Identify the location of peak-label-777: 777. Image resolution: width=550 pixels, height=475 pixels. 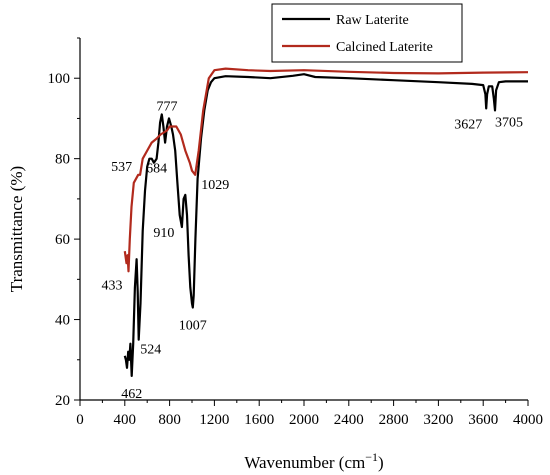
(167, 106).